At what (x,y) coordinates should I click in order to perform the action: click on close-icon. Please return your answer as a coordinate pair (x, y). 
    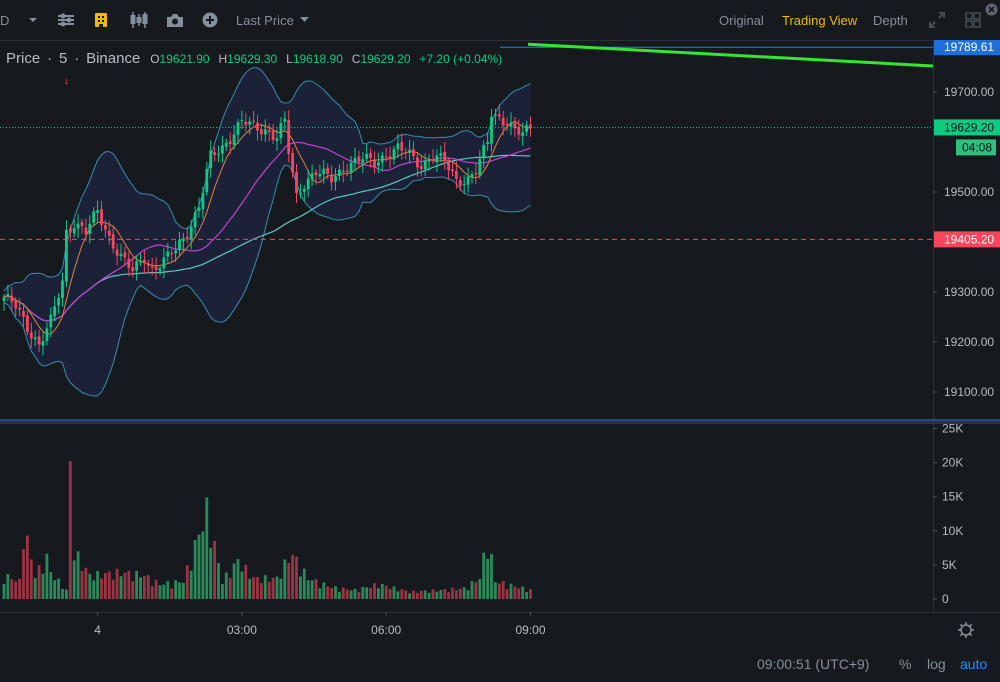
    Looking at the image, I should click on (991, 12).